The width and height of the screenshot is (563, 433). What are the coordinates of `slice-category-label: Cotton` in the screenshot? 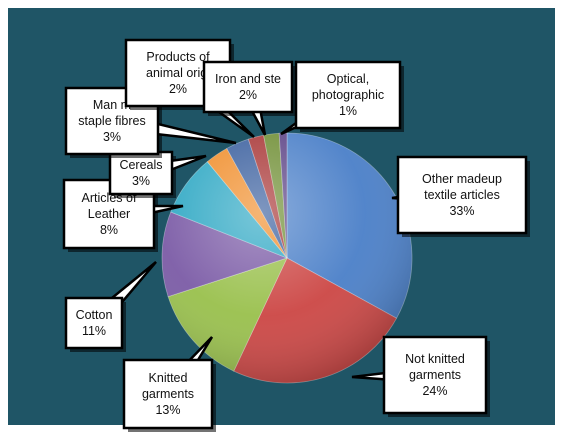 It's located at (94, 315).